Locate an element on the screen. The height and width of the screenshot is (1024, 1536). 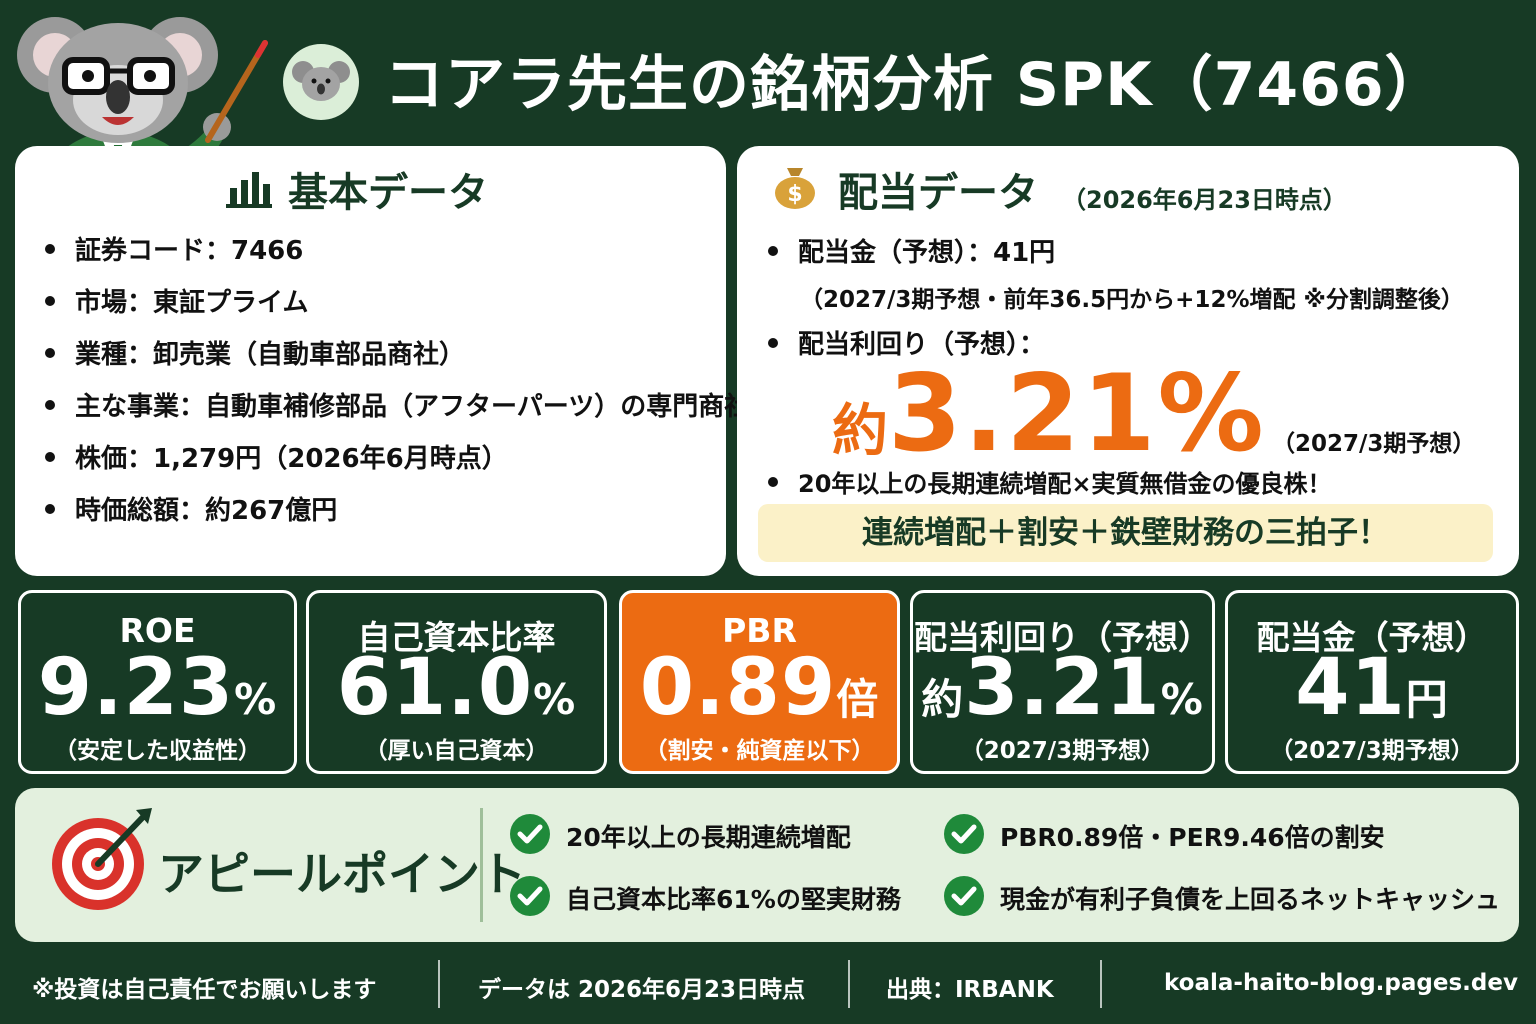
basic-item: 市場：東証プライム is located at coordinates (176, 300).